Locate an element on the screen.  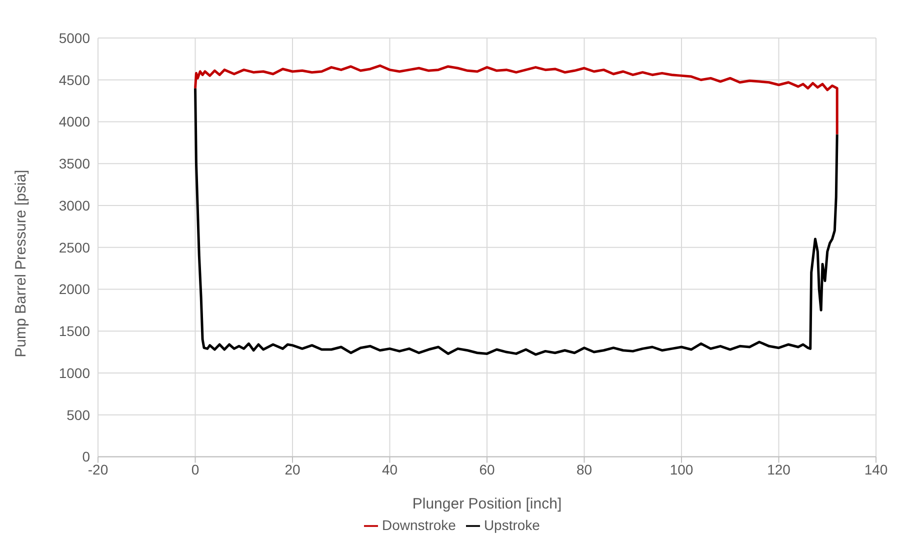
y-tick-label: 0 is located at coordinates (86, 456).